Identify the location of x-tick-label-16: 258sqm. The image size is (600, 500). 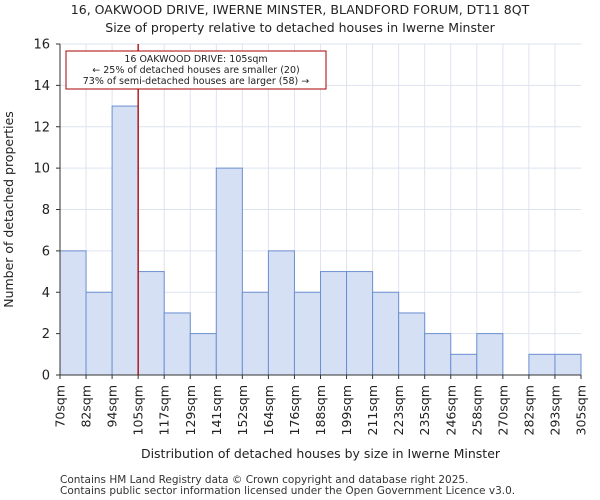
(476, 410).